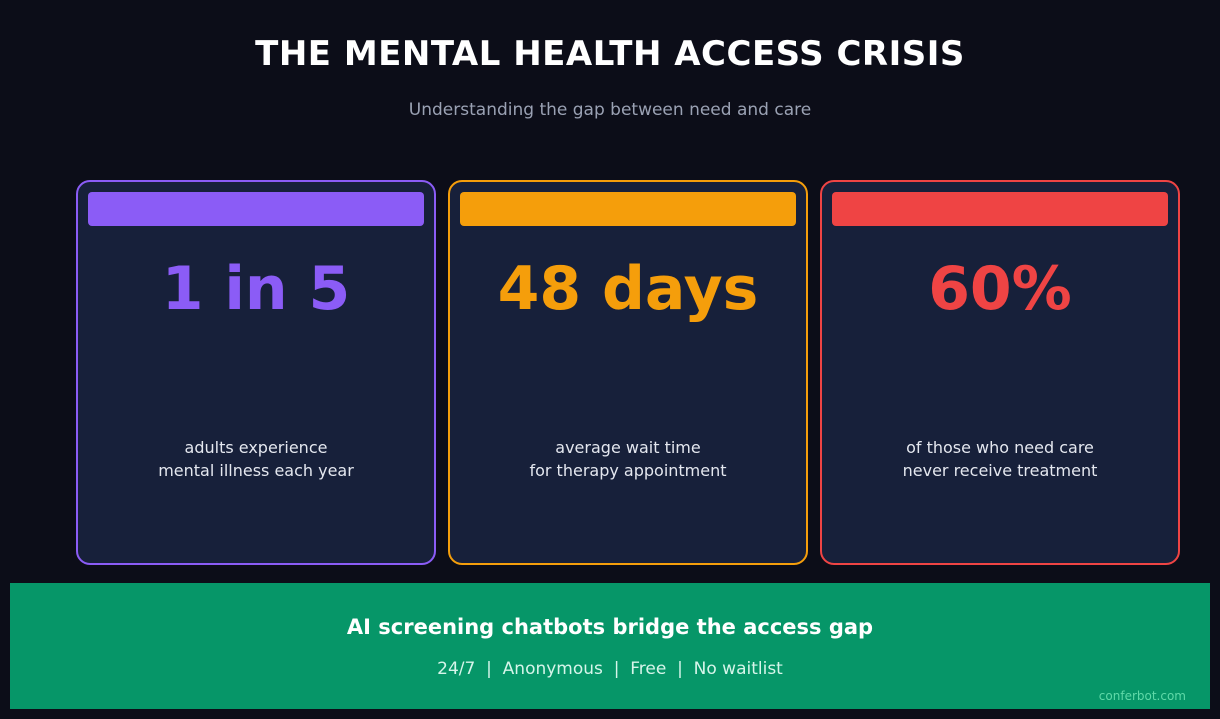 Image resolution: width=1220 pixels, height=719 pixels. I want to click on banner-tagline: 24/7 | Anonymous | Free | No waitlist, so click(610, 669).